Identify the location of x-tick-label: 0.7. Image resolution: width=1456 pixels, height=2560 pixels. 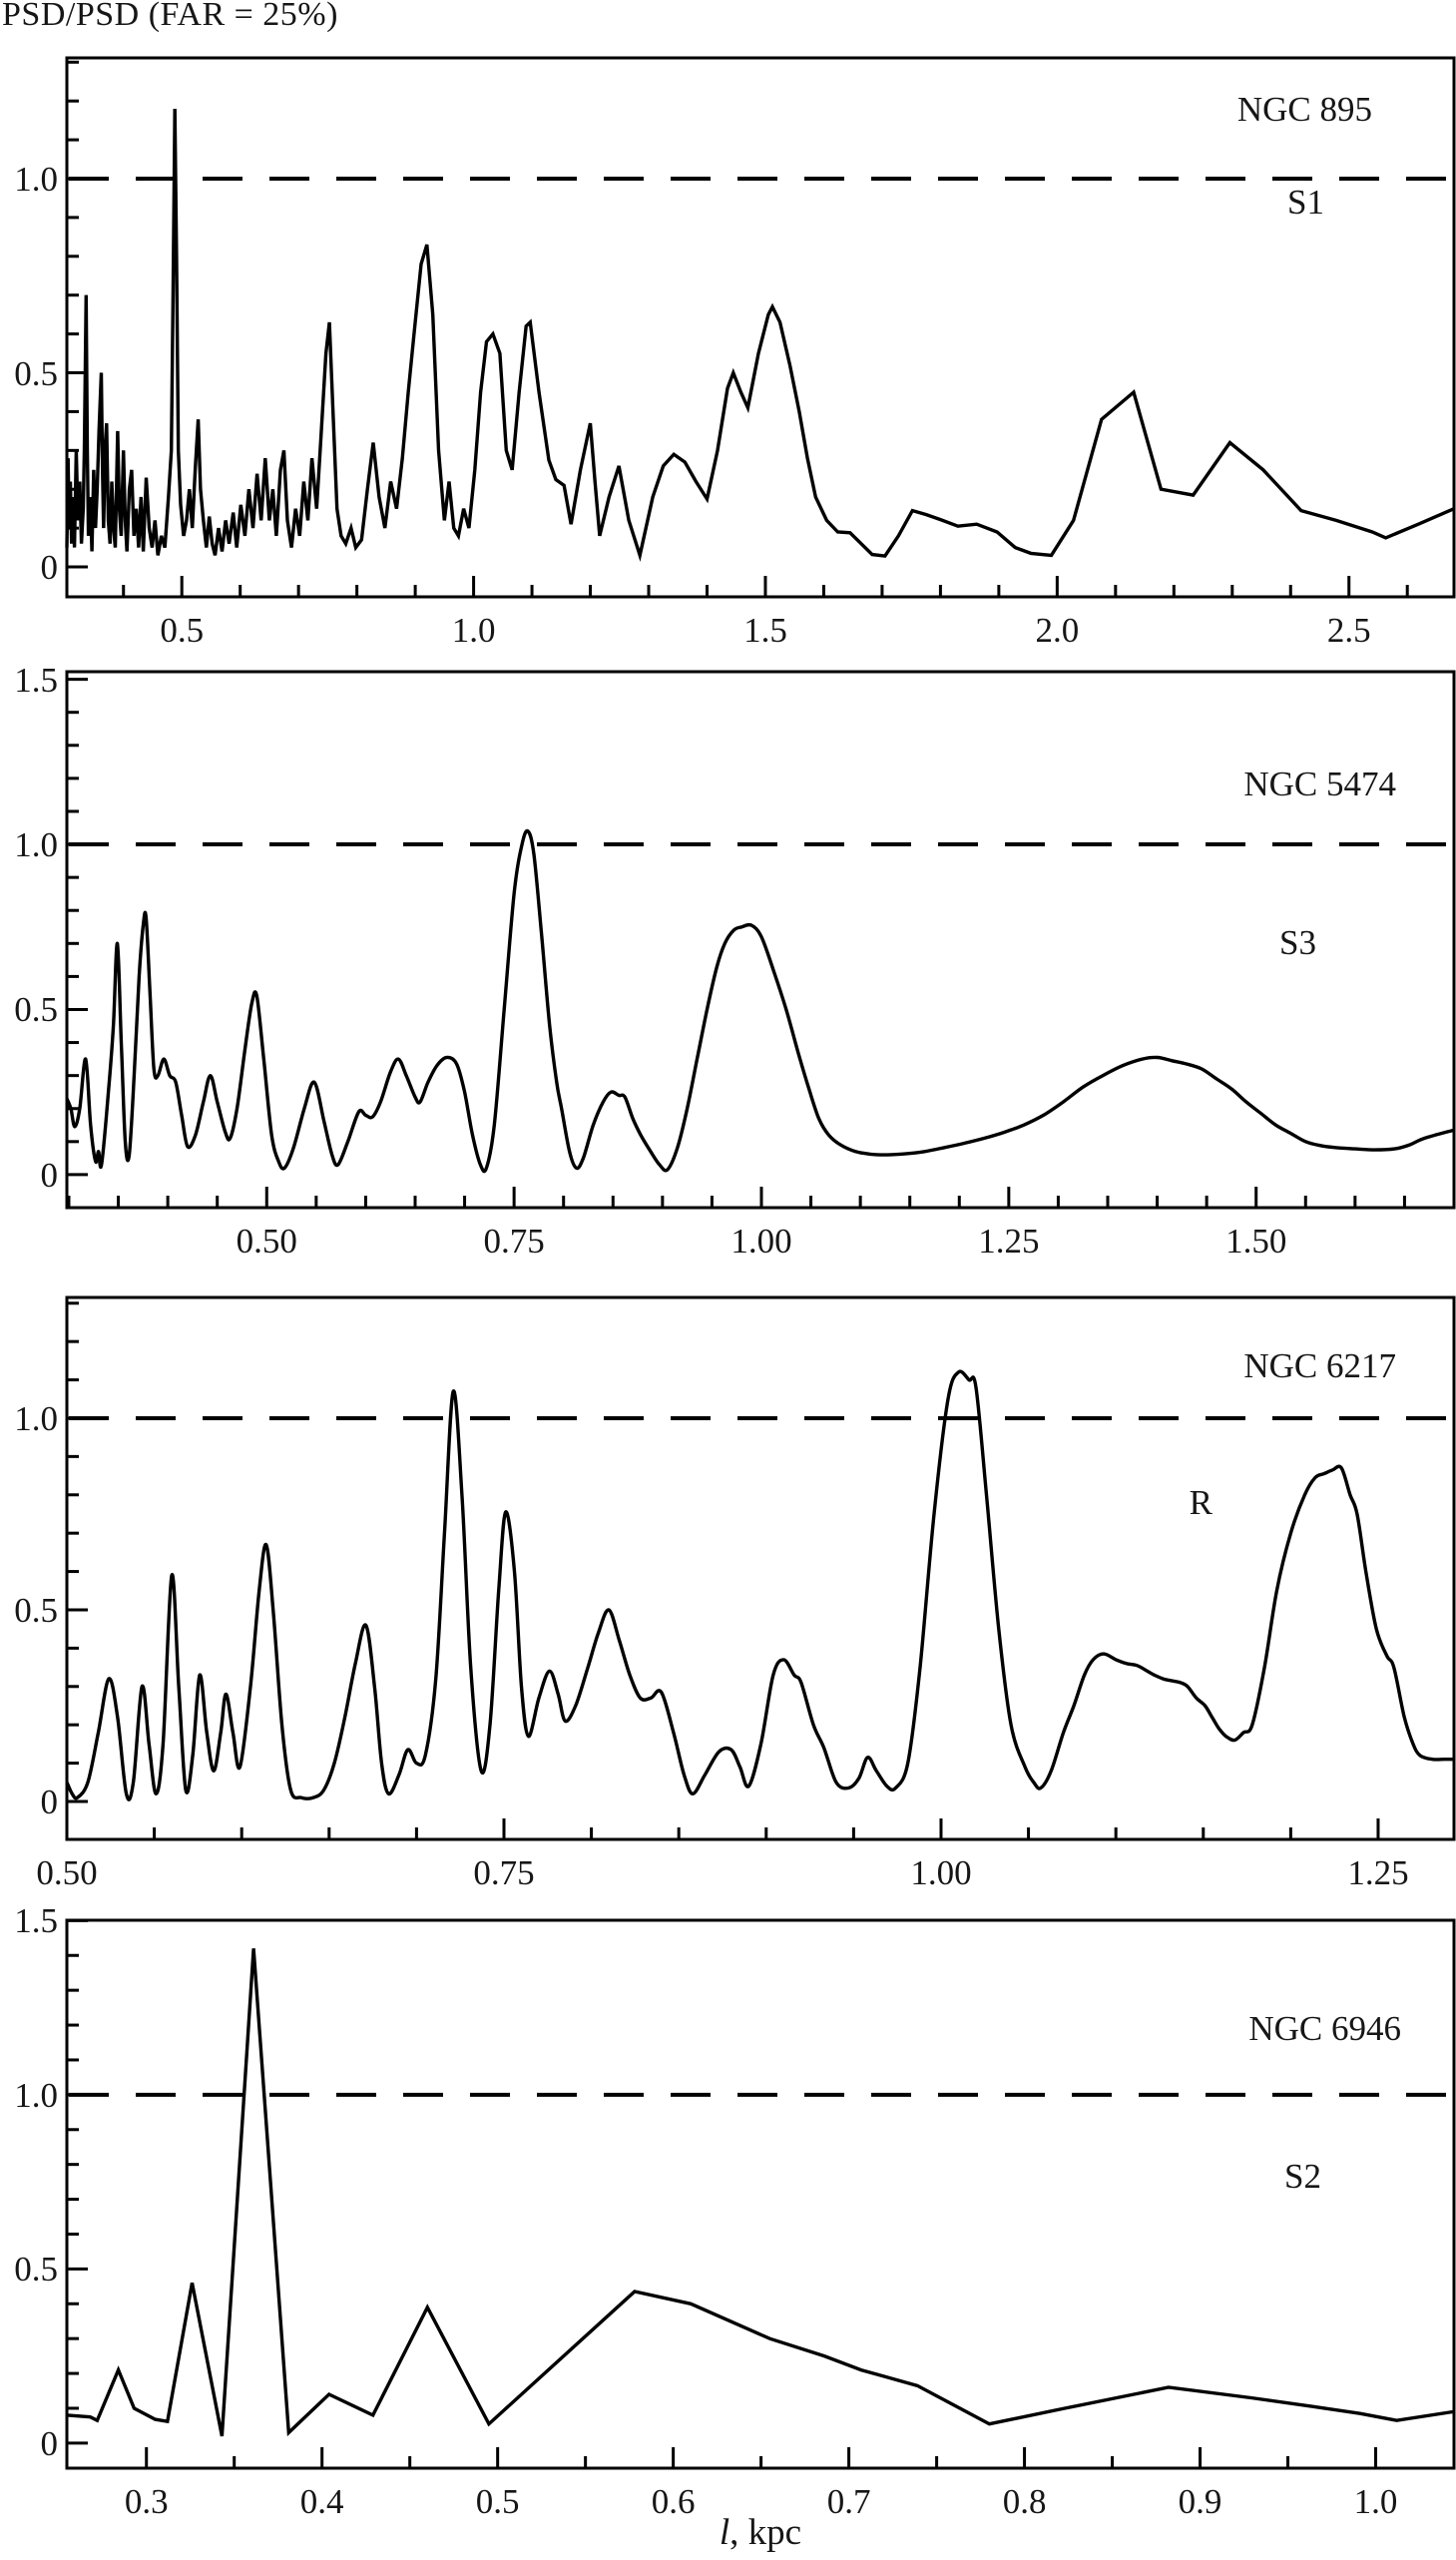
(848, 2501).